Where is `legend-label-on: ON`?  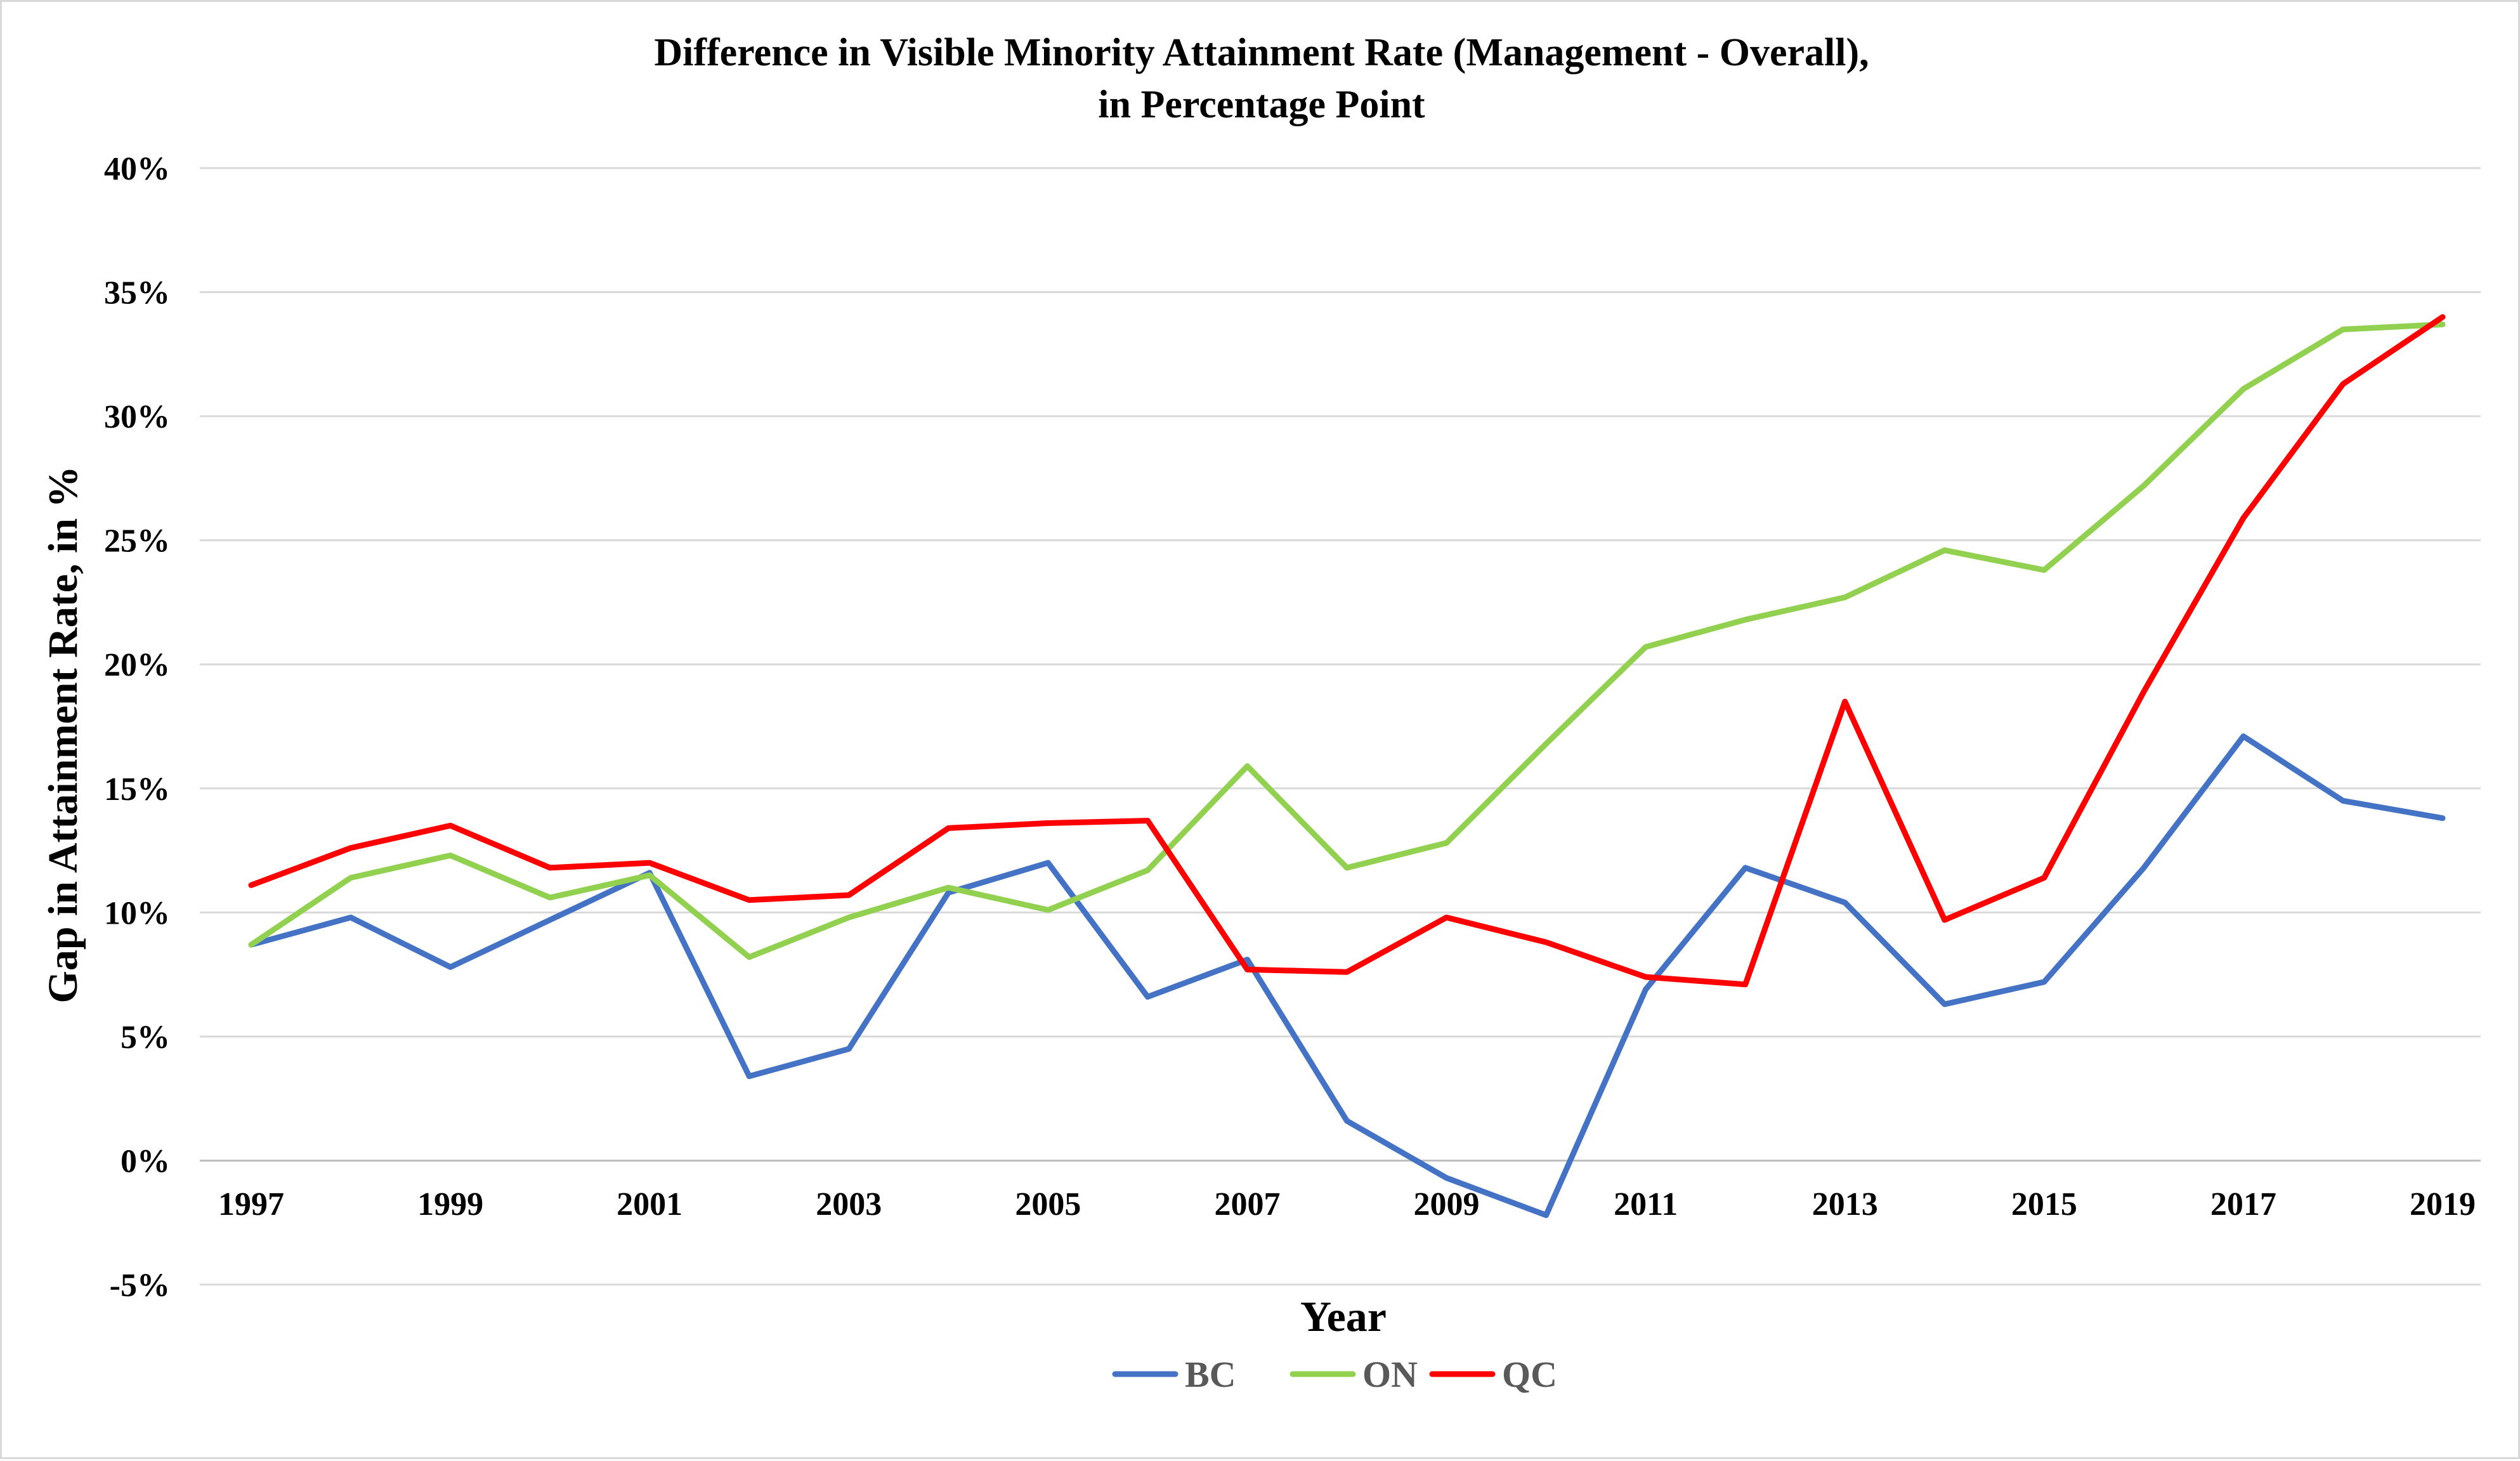 legend-label-on: ON is located at coordinates (1390, 1374).